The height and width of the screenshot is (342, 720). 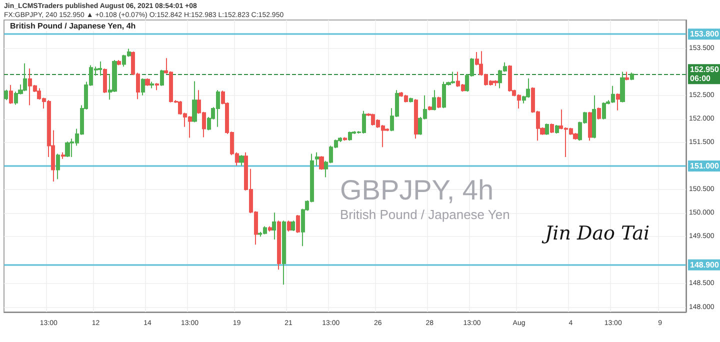 I want to click on ref-line-label: 152.950 06:00, so click(x=705, y=74).